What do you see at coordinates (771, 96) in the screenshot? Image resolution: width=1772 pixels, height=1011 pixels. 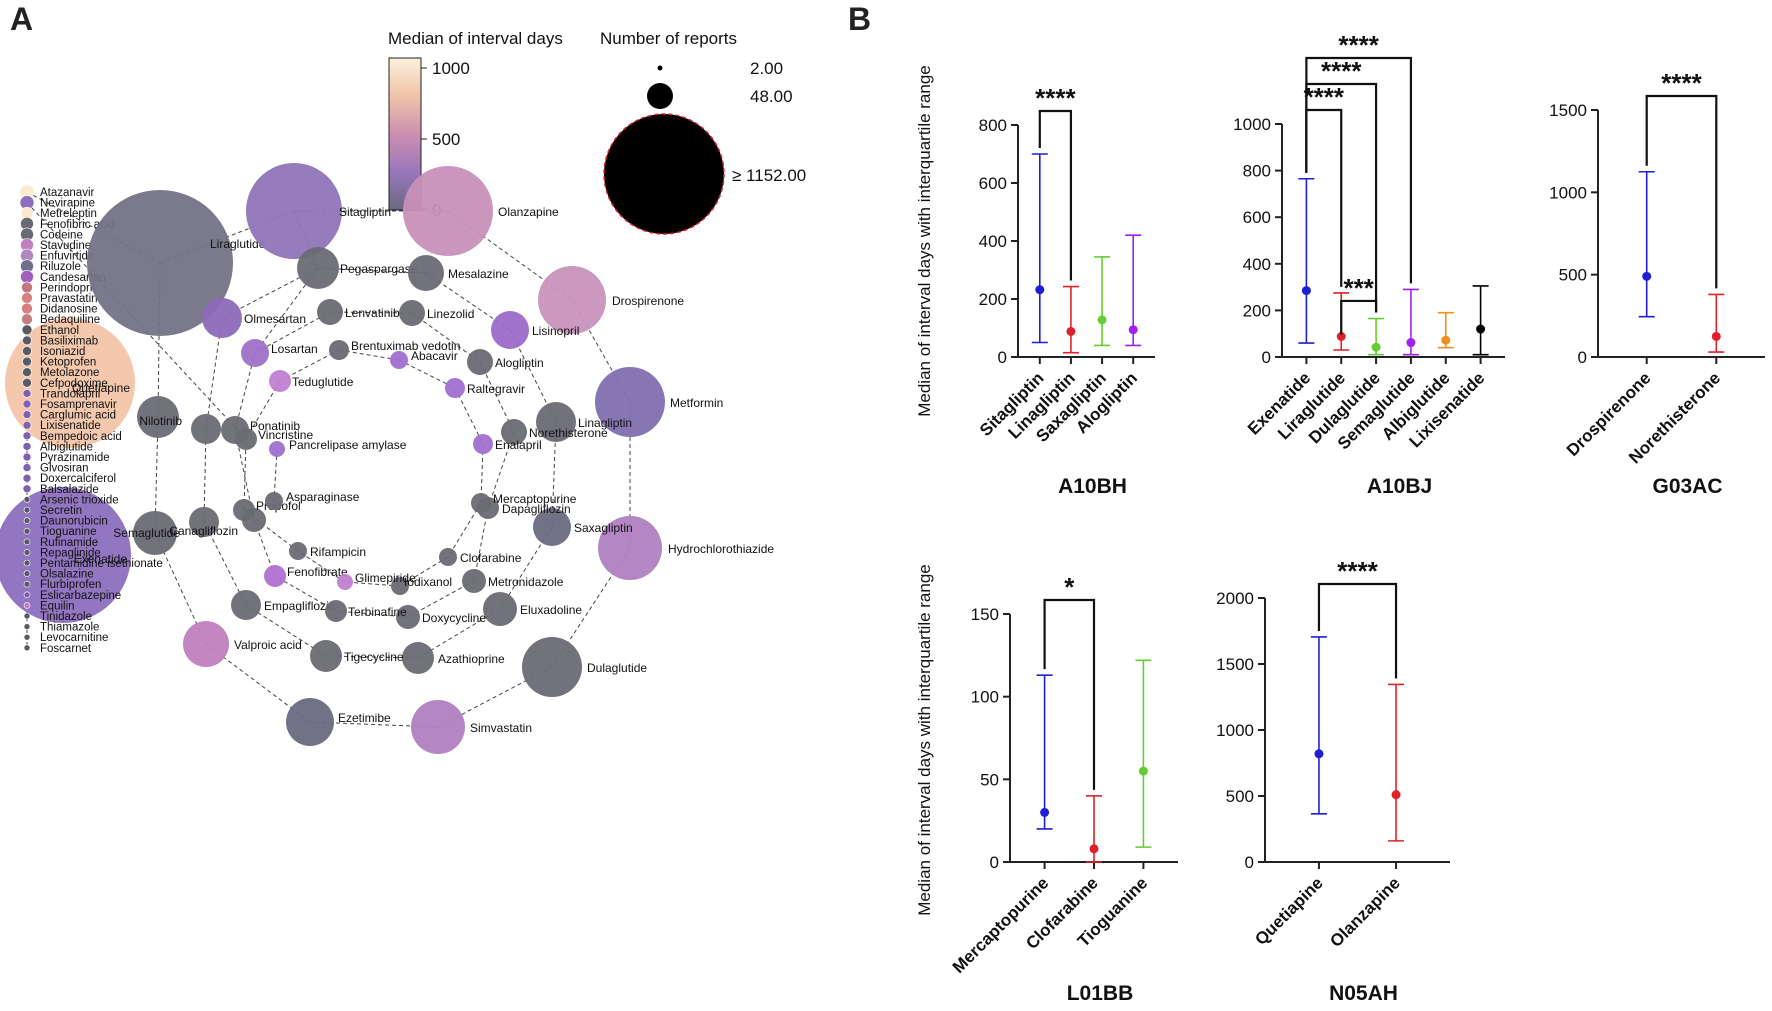 I see `size-legend-medium-label: 48.00` at bounding box center [771, 96].